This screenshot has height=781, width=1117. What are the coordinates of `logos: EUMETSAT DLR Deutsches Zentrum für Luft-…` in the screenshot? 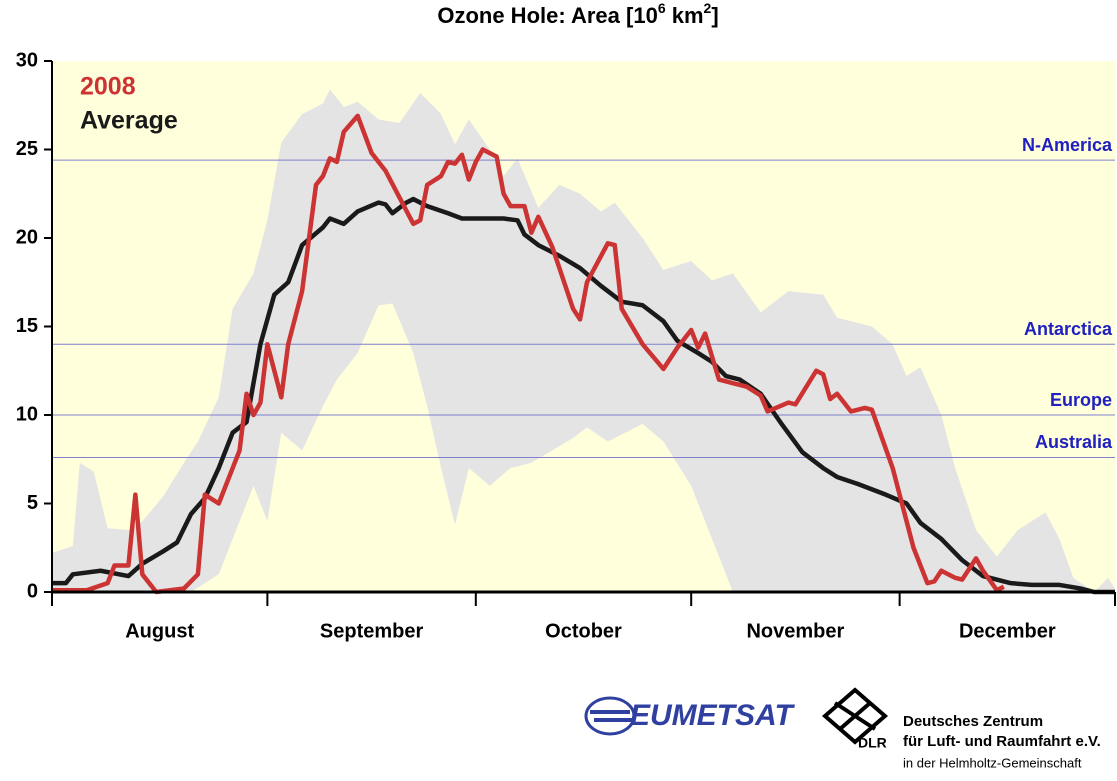 It's located at (842, 728).